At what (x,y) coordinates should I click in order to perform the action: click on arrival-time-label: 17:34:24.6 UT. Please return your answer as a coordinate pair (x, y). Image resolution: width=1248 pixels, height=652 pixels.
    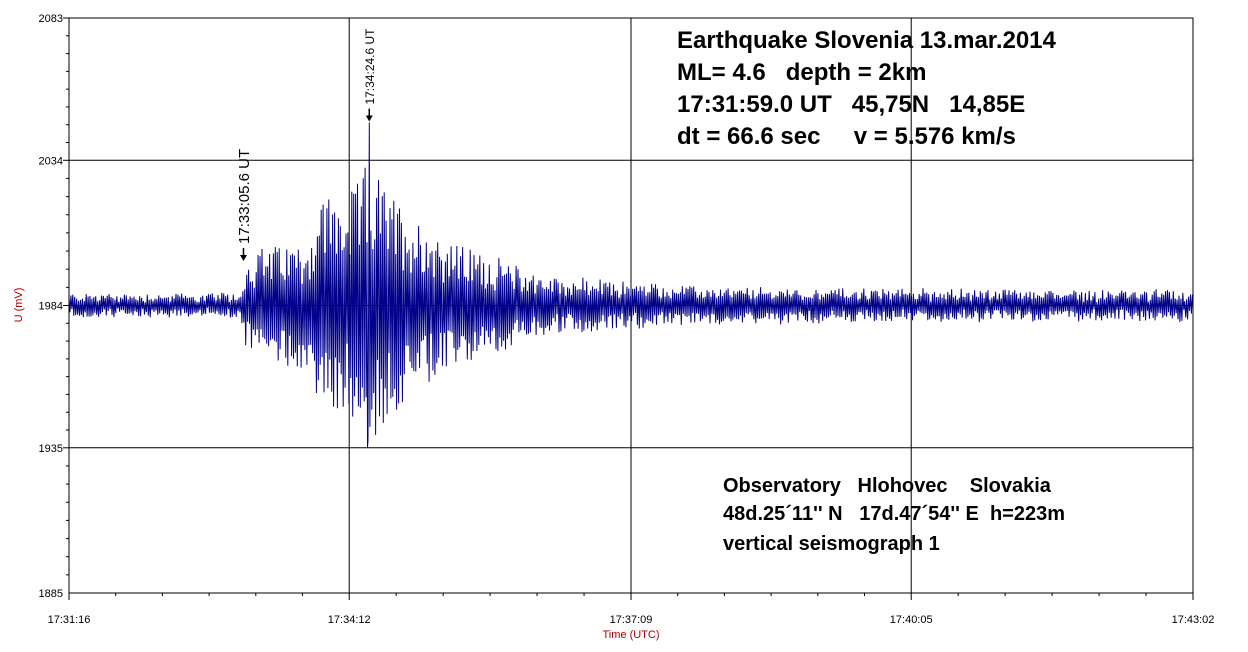
    Looking at the image, I should click on (370, 66).